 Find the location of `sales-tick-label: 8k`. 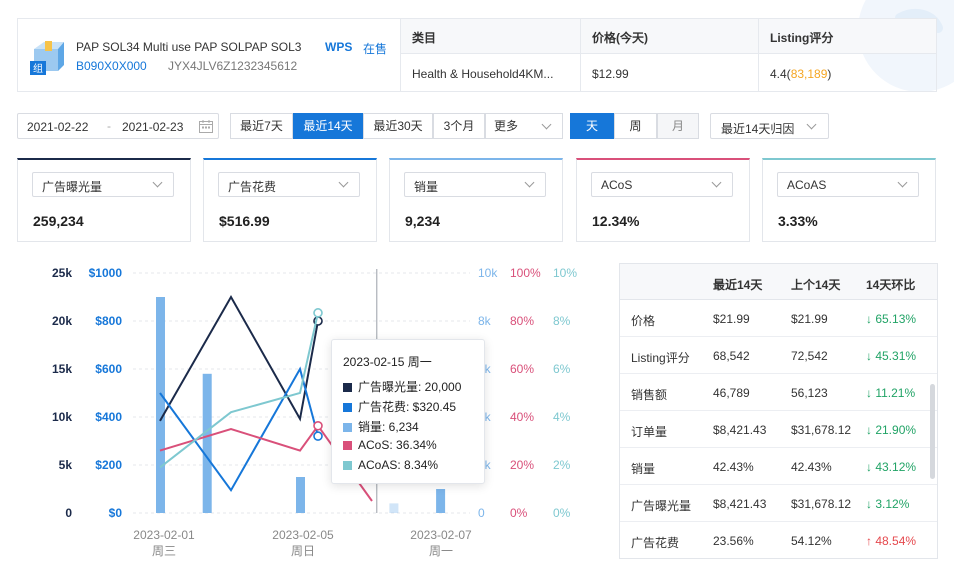

sales-tick-label: 8k is located at coordinates (485, 321).